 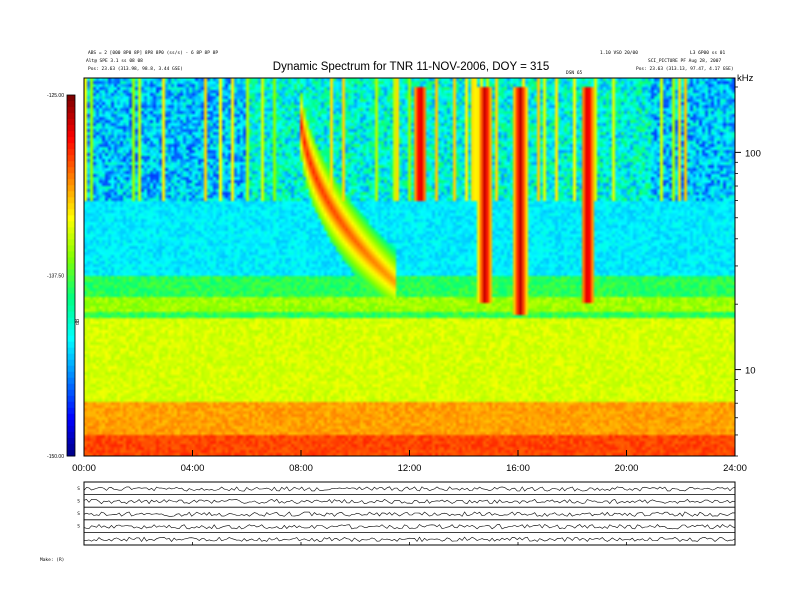 What do you see at coordinates (84, 468) in the screenshot?
I see `x-tick-label: 00:00` at bounding box center [84, 468].